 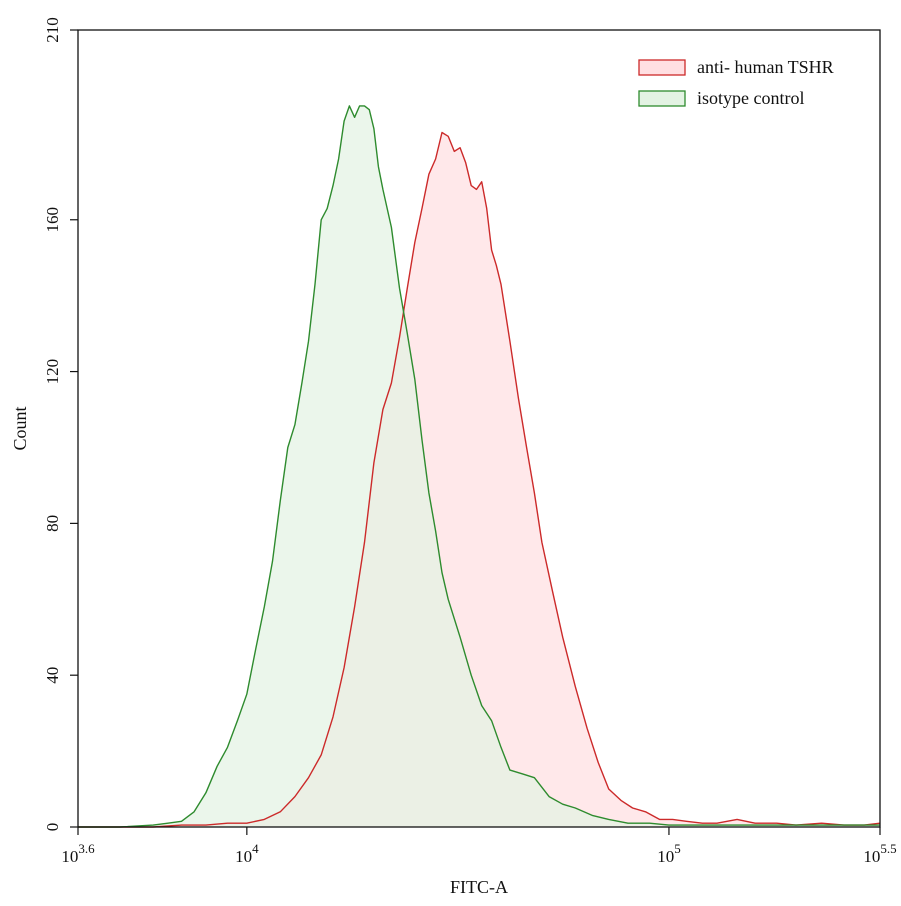 I want to click on x-axis-title: FITC-A, so click(x=479, y=887).